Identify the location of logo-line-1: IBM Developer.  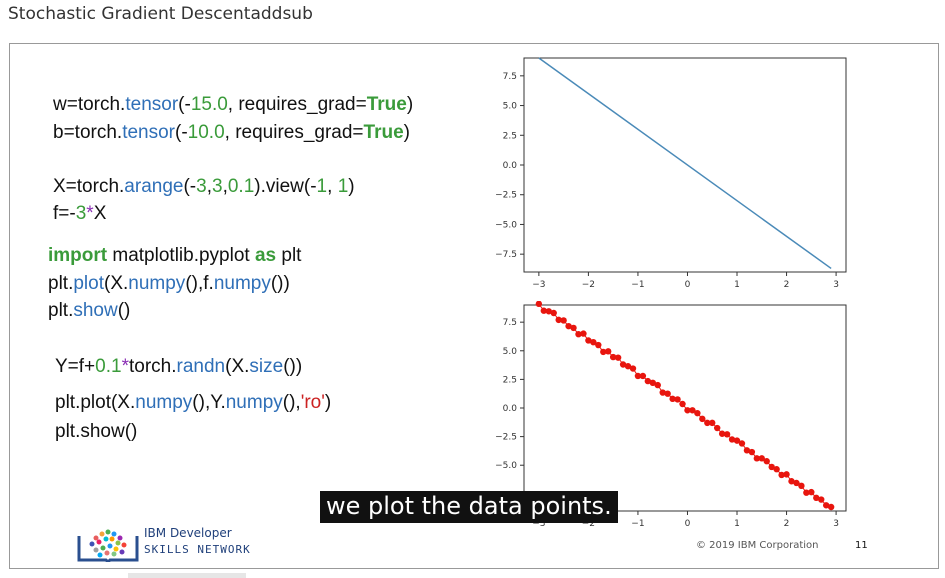
(188, 533).